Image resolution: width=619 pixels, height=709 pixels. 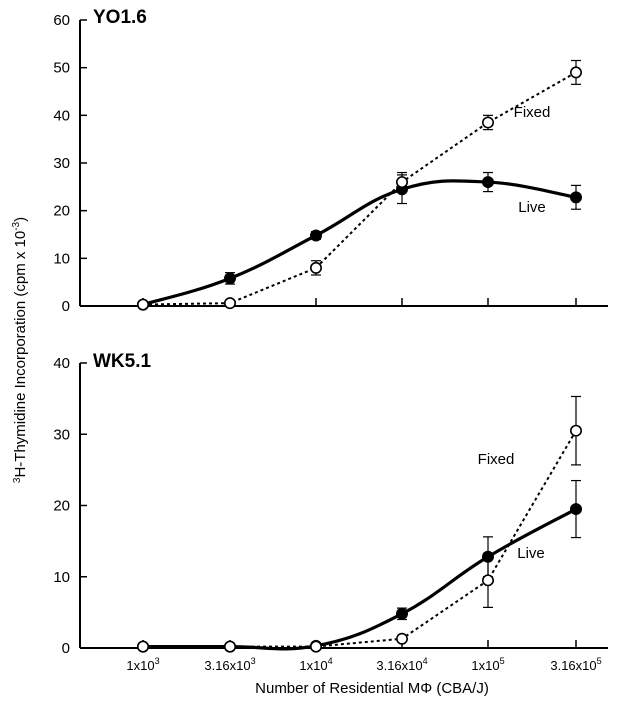 I want to click on x-tick-label: 3.16x10⁴, so click(x=401, y=664).